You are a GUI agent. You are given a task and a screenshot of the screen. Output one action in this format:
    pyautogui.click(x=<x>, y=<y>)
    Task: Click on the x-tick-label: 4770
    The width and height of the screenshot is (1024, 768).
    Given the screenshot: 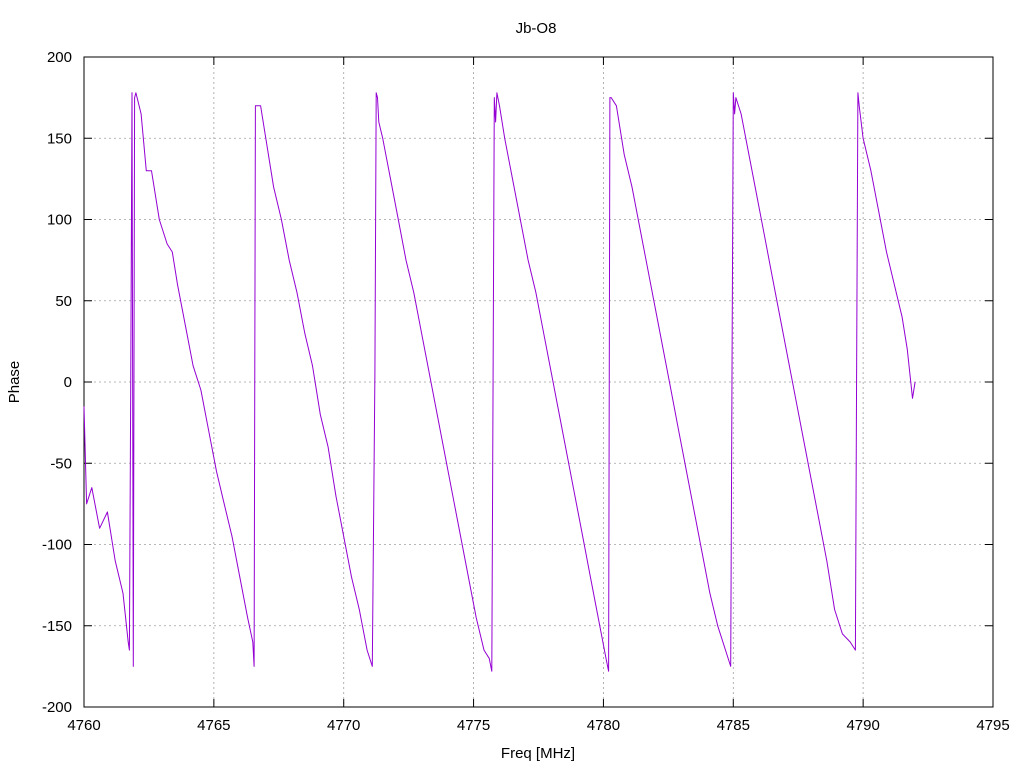 What is the action you would take?
    pyautogui.click(x=343, y=725)
    